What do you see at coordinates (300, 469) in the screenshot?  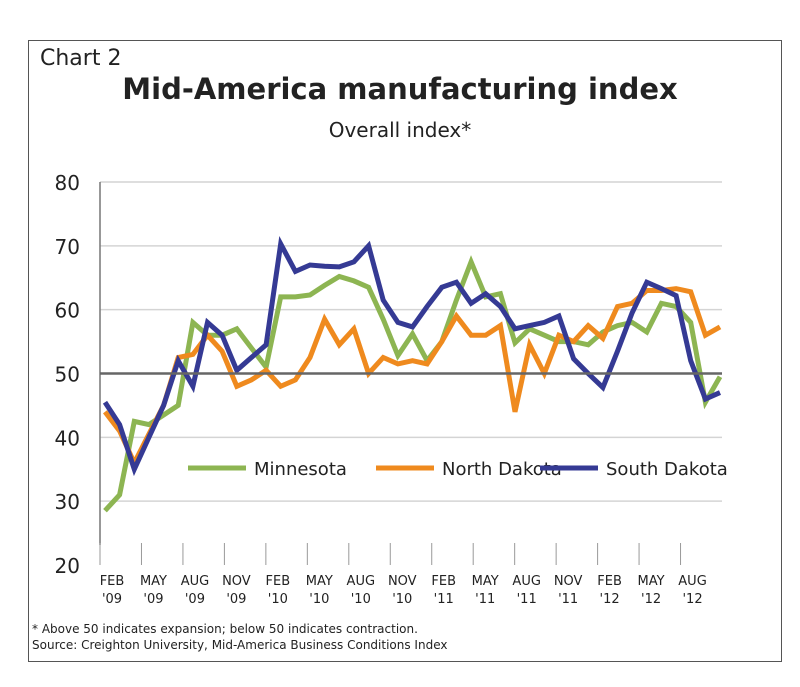 I see `legend-label: Minnesota` at bounding box center [300, 469].